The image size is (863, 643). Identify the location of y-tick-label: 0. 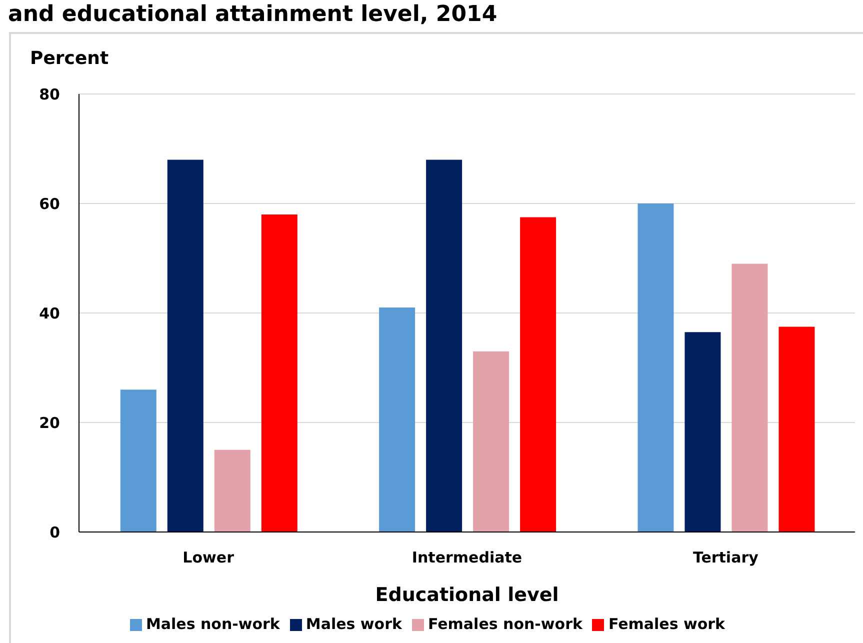
(55, 532).